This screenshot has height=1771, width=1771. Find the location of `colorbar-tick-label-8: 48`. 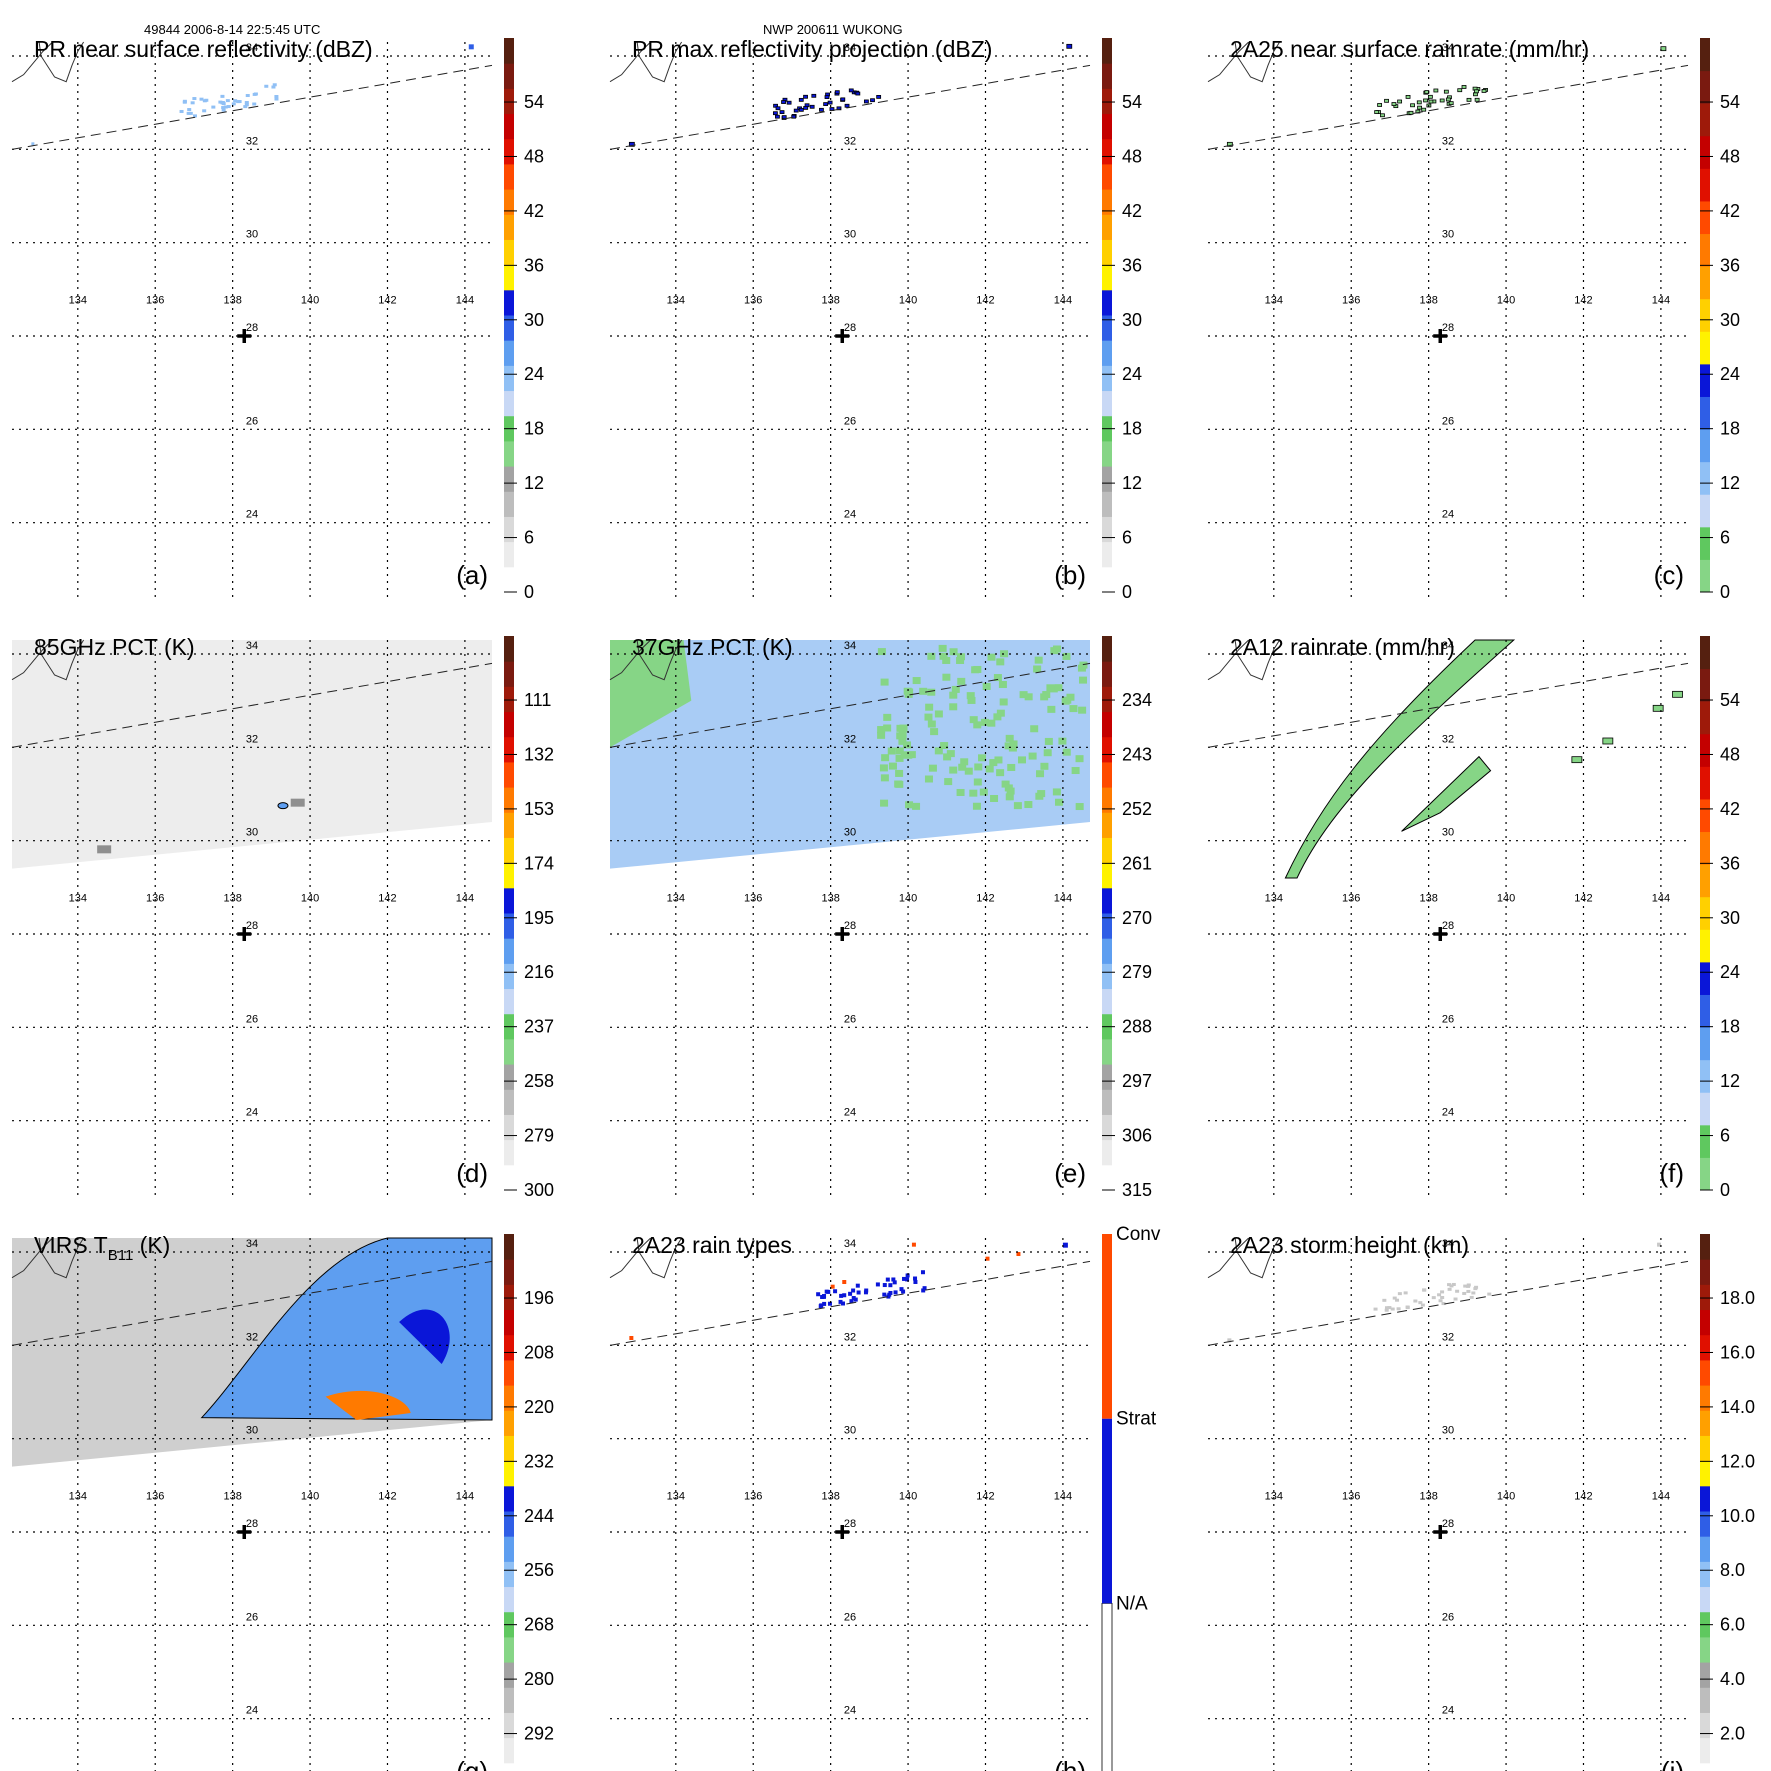

colorbar-tick-label-8: 48 is located at coordinates (534, 156).